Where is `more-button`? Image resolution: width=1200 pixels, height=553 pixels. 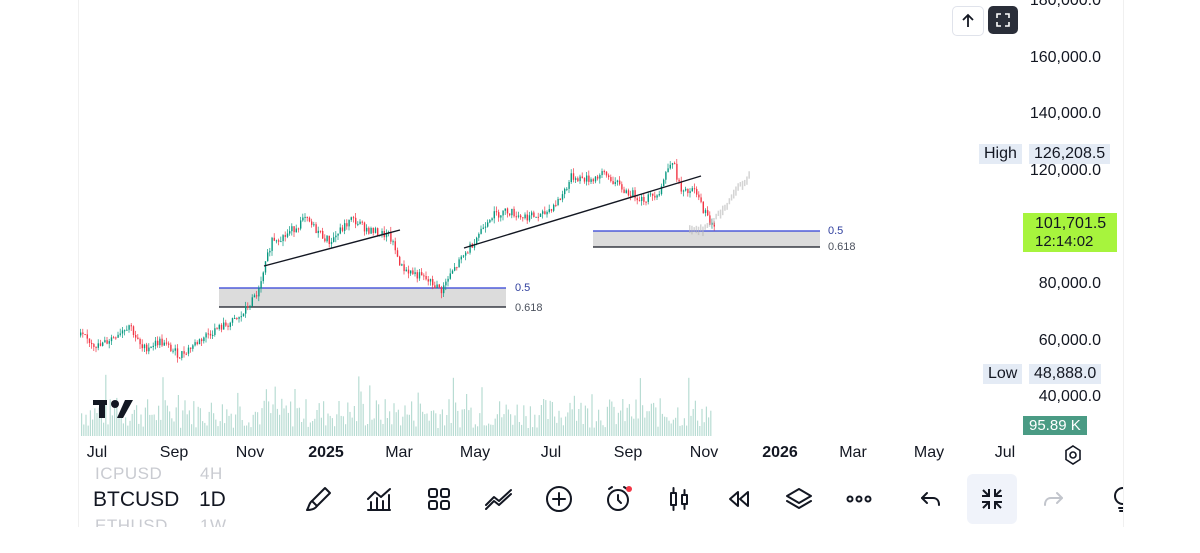
more-button is located at coordinates (859, 499).